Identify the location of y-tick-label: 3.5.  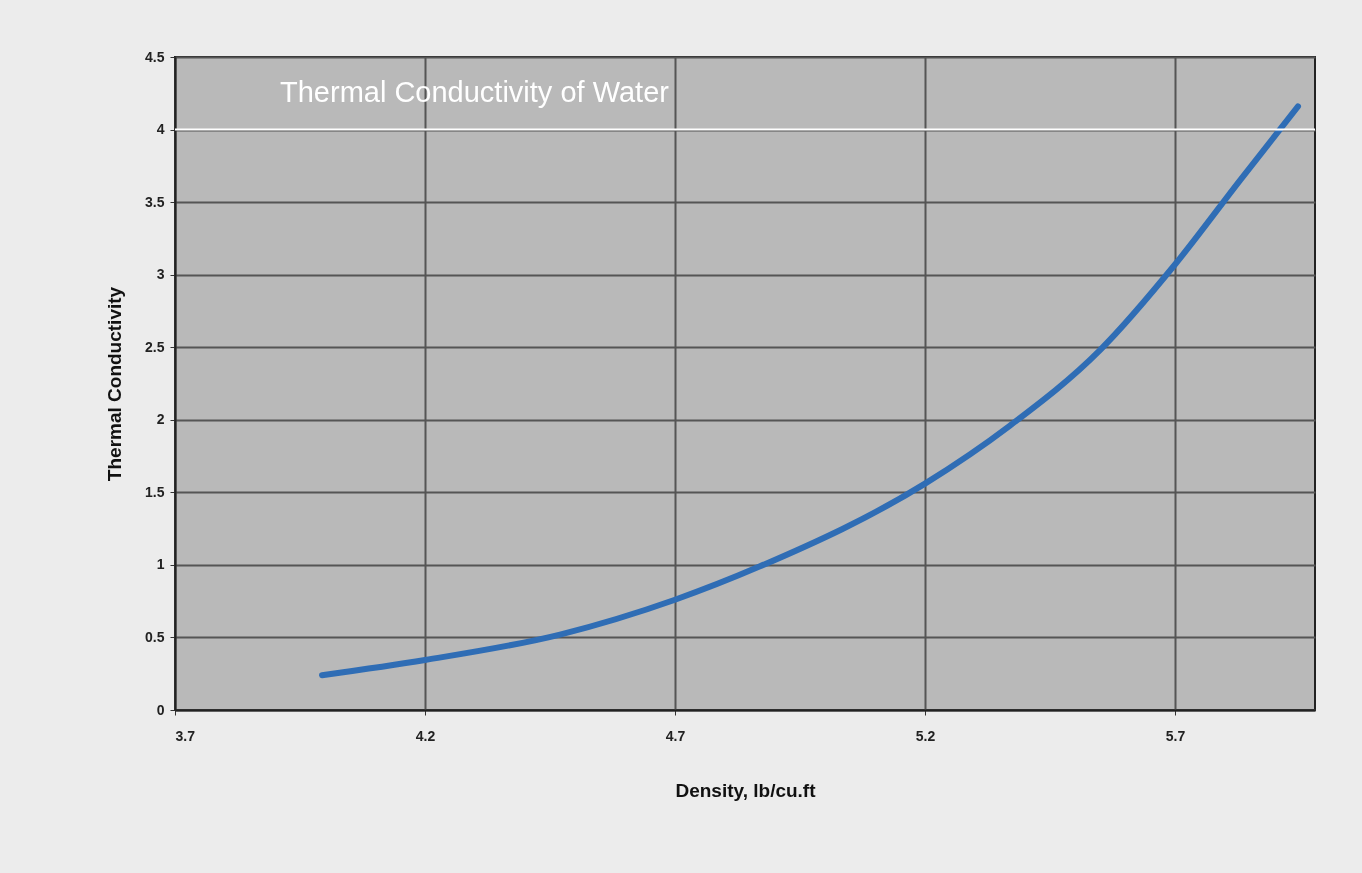
(155, 201).